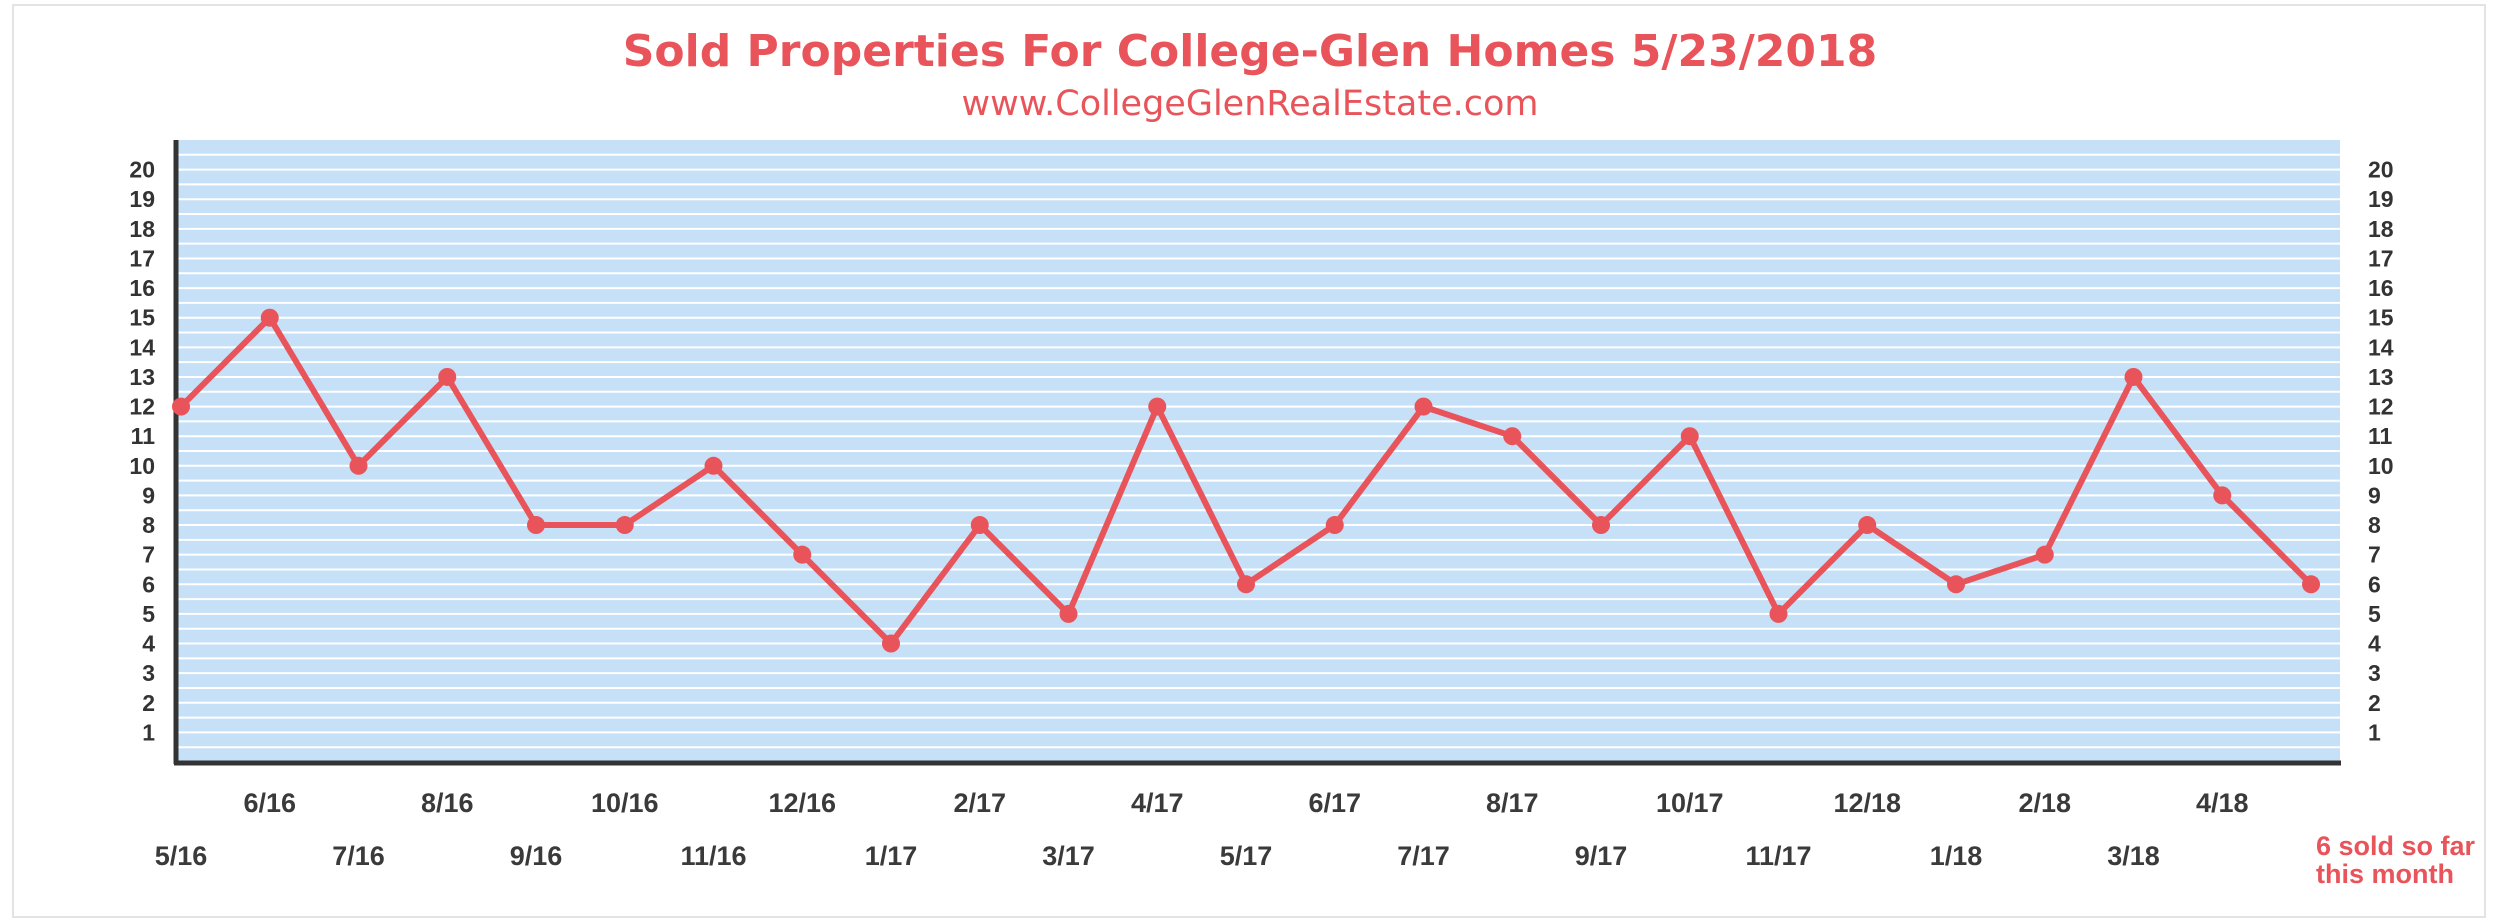  I want to click on y-tick-label-right: 11, so click(2380, 436).